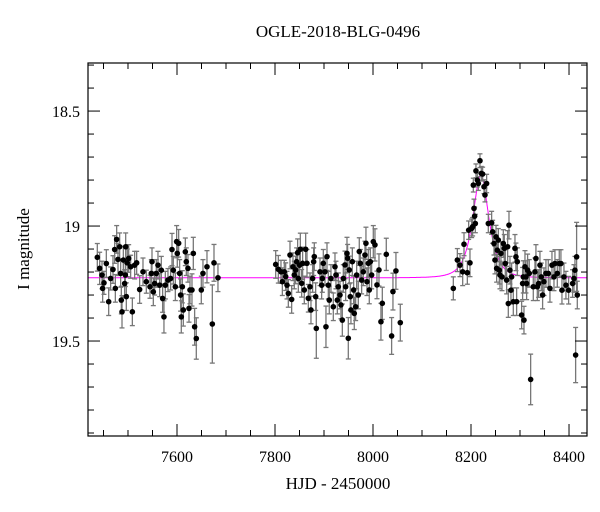 This screenshot has height=512, width=600. What do you see at coordinates (569, 457) in the screenshot?
I see `x-tick-label: 8400` at bounding box center [569, 457].